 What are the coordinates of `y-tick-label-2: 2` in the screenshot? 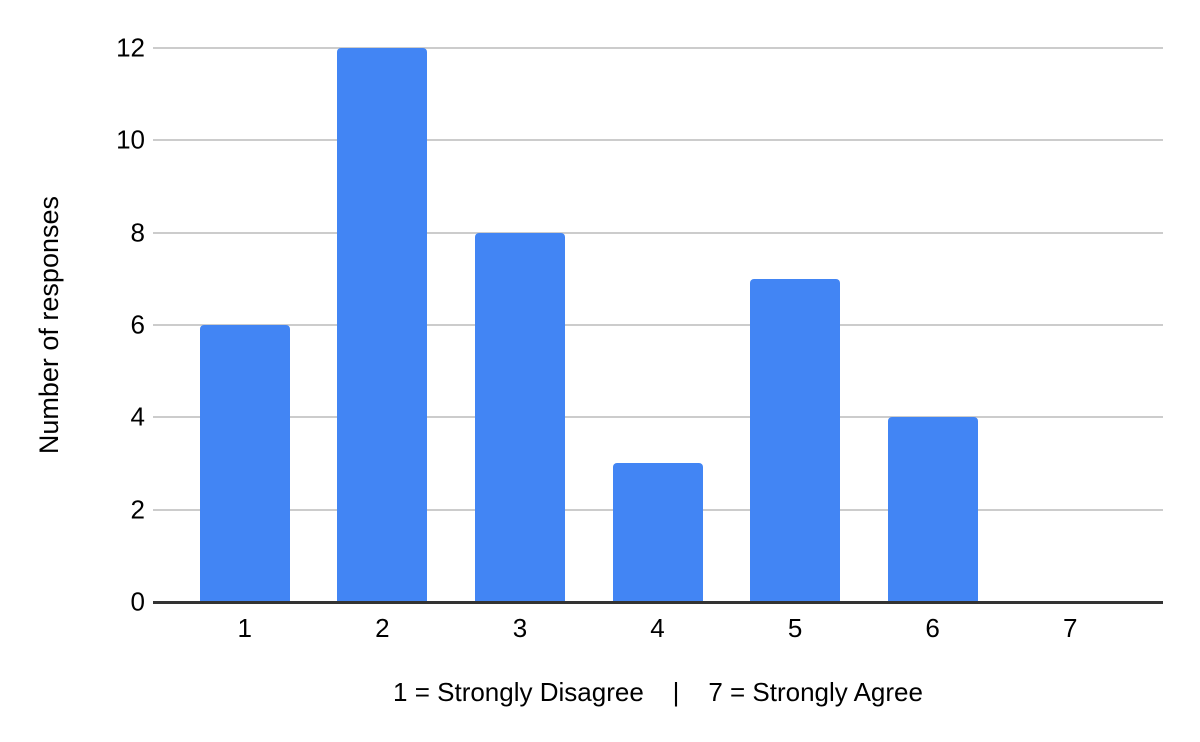 It's located at (137, 509).